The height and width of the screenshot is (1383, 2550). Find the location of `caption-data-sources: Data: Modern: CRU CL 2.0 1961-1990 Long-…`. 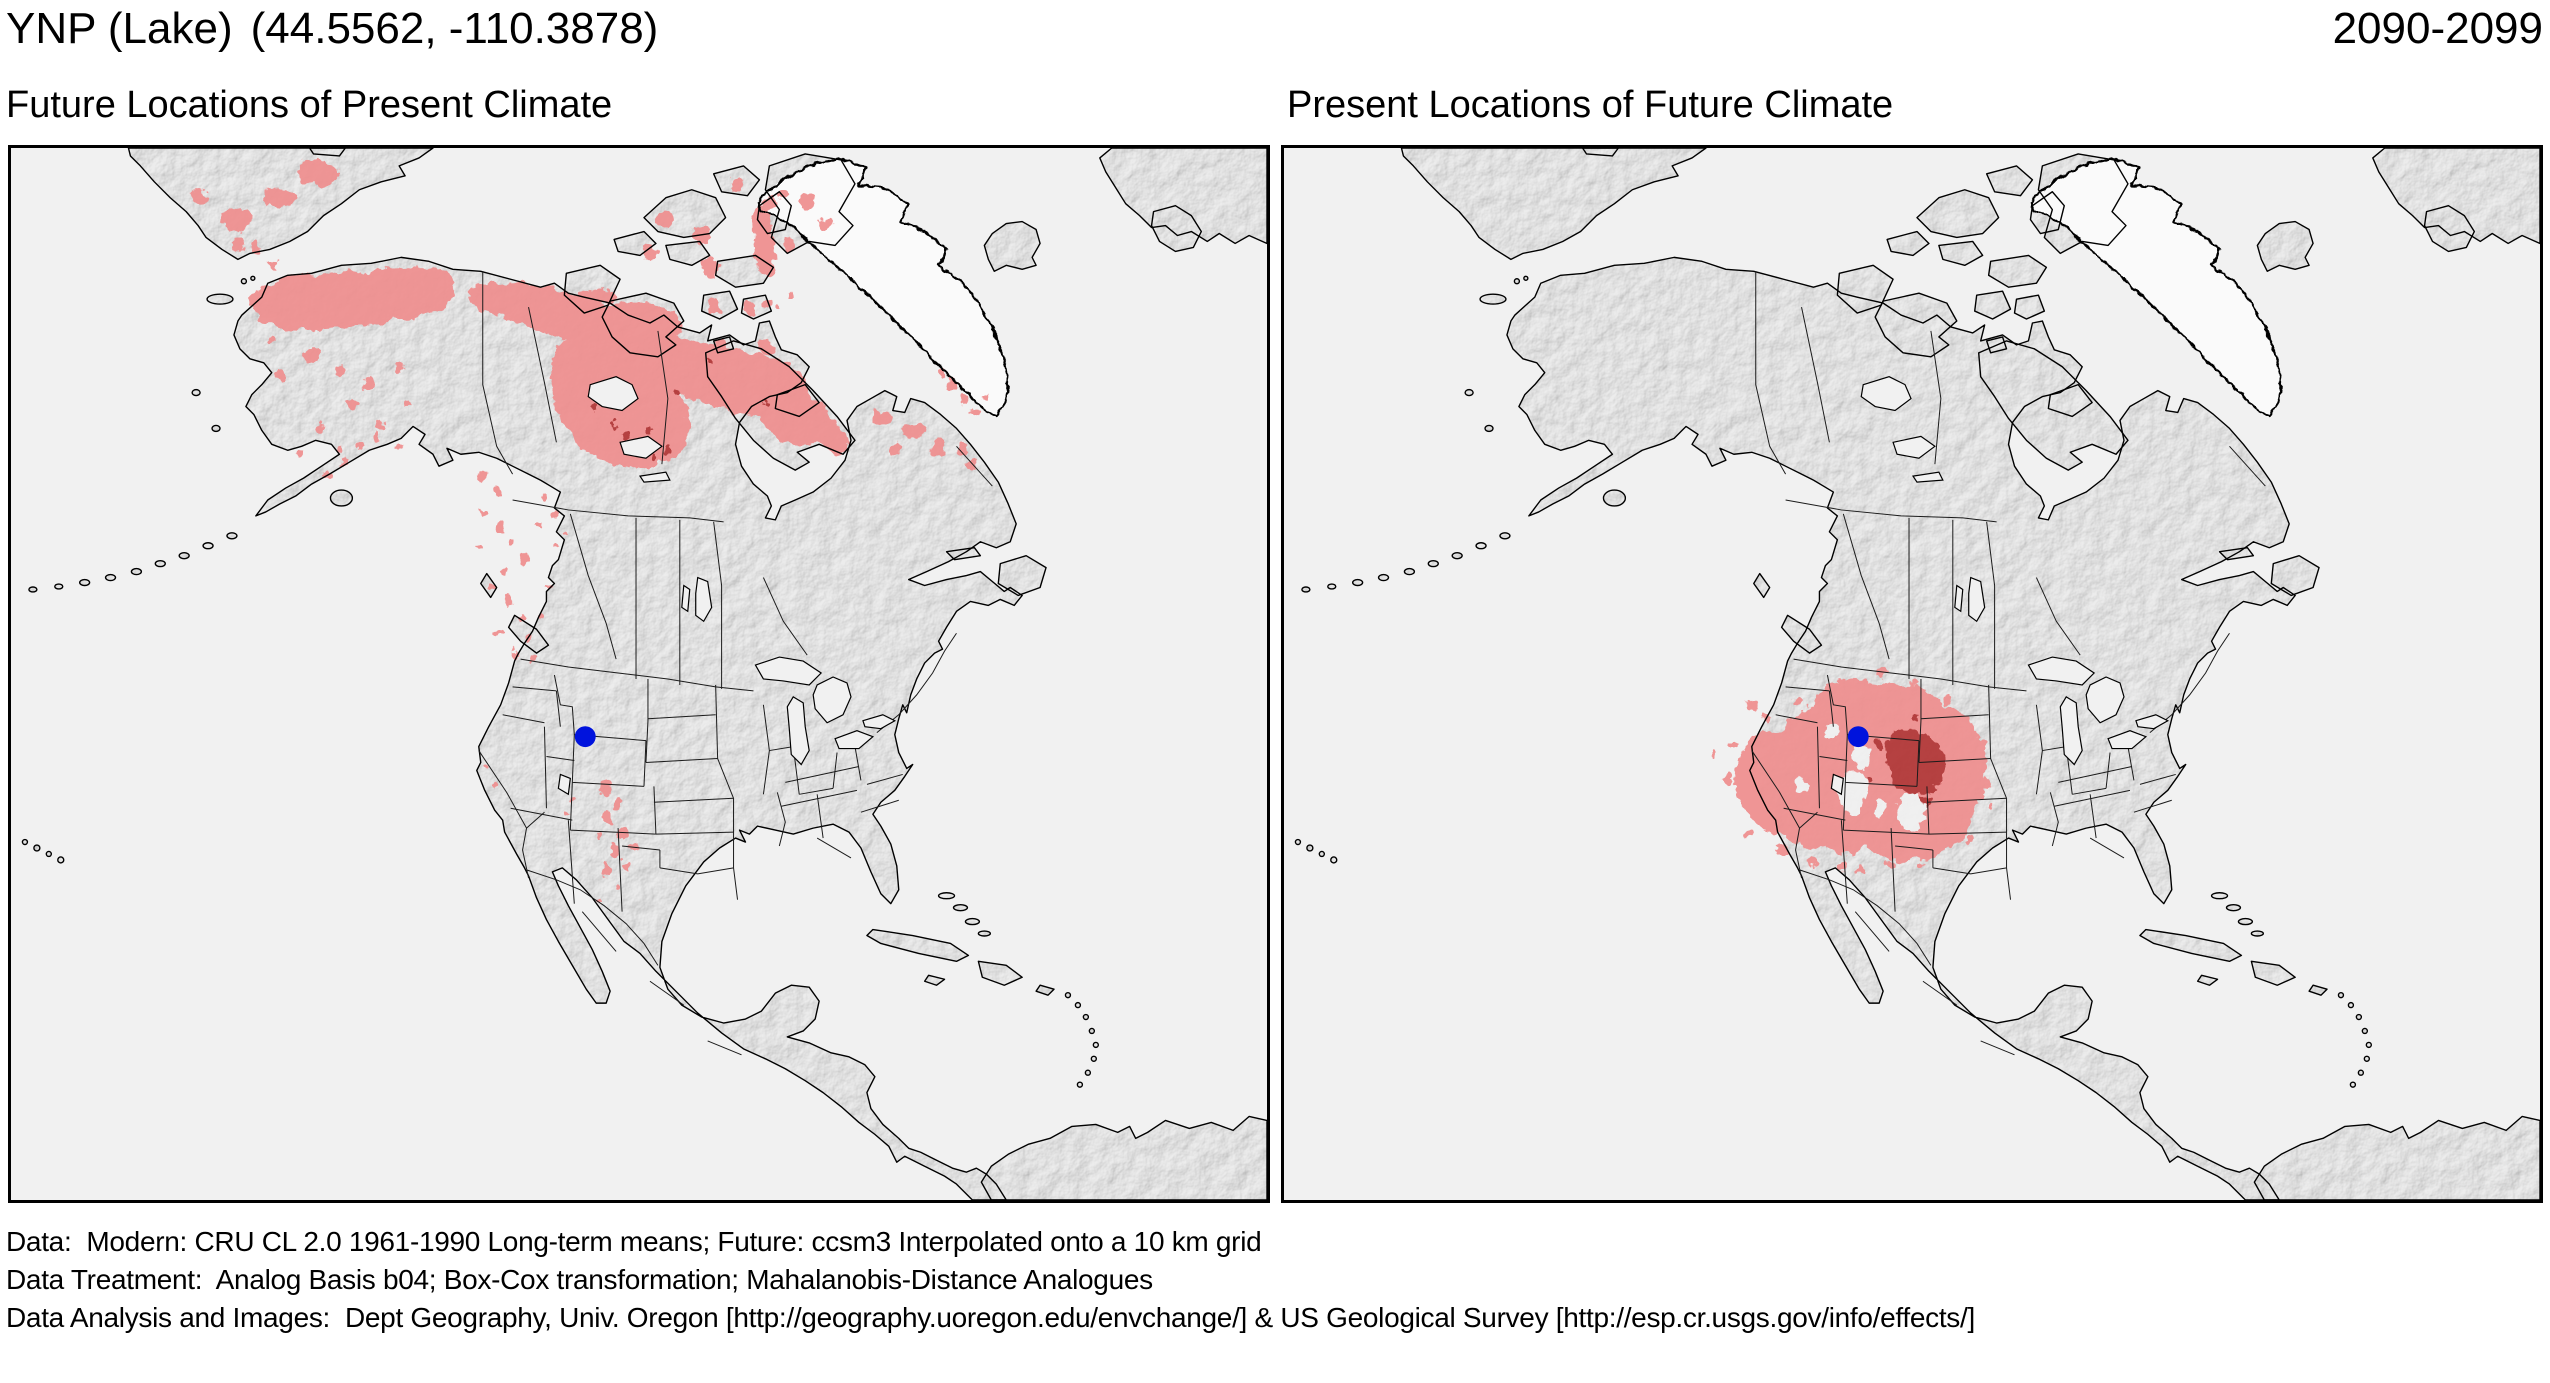

caption-data-sources: Data: Modern: CRU CL 2.0 1961-1990 Long-… is located at coordinates (634, 1241).